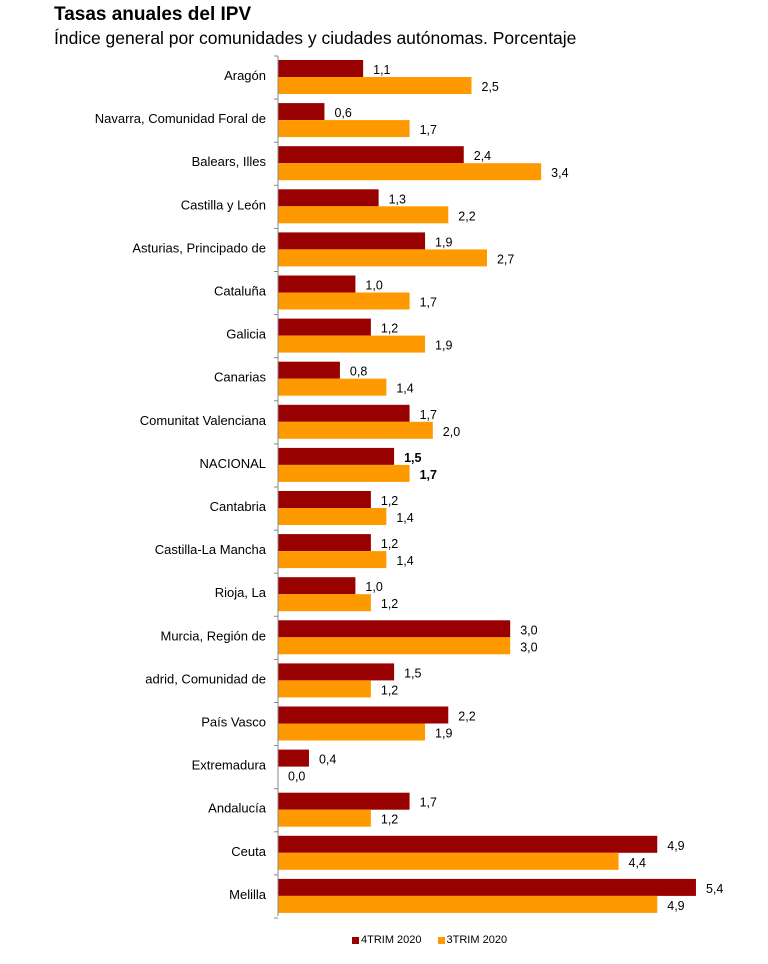  I want to click on category-label: Canarias, so click(240, 377).